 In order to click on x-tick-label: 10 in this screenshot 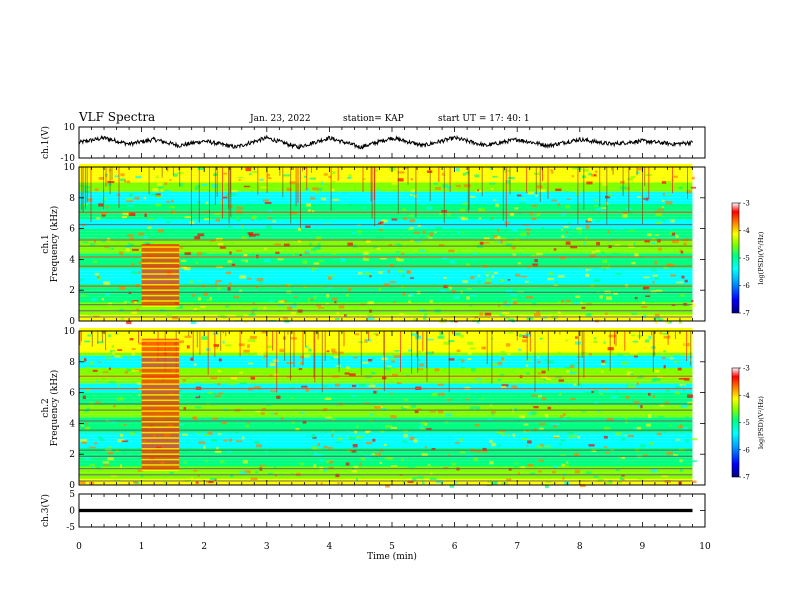, I will do `click(705, 547)`.